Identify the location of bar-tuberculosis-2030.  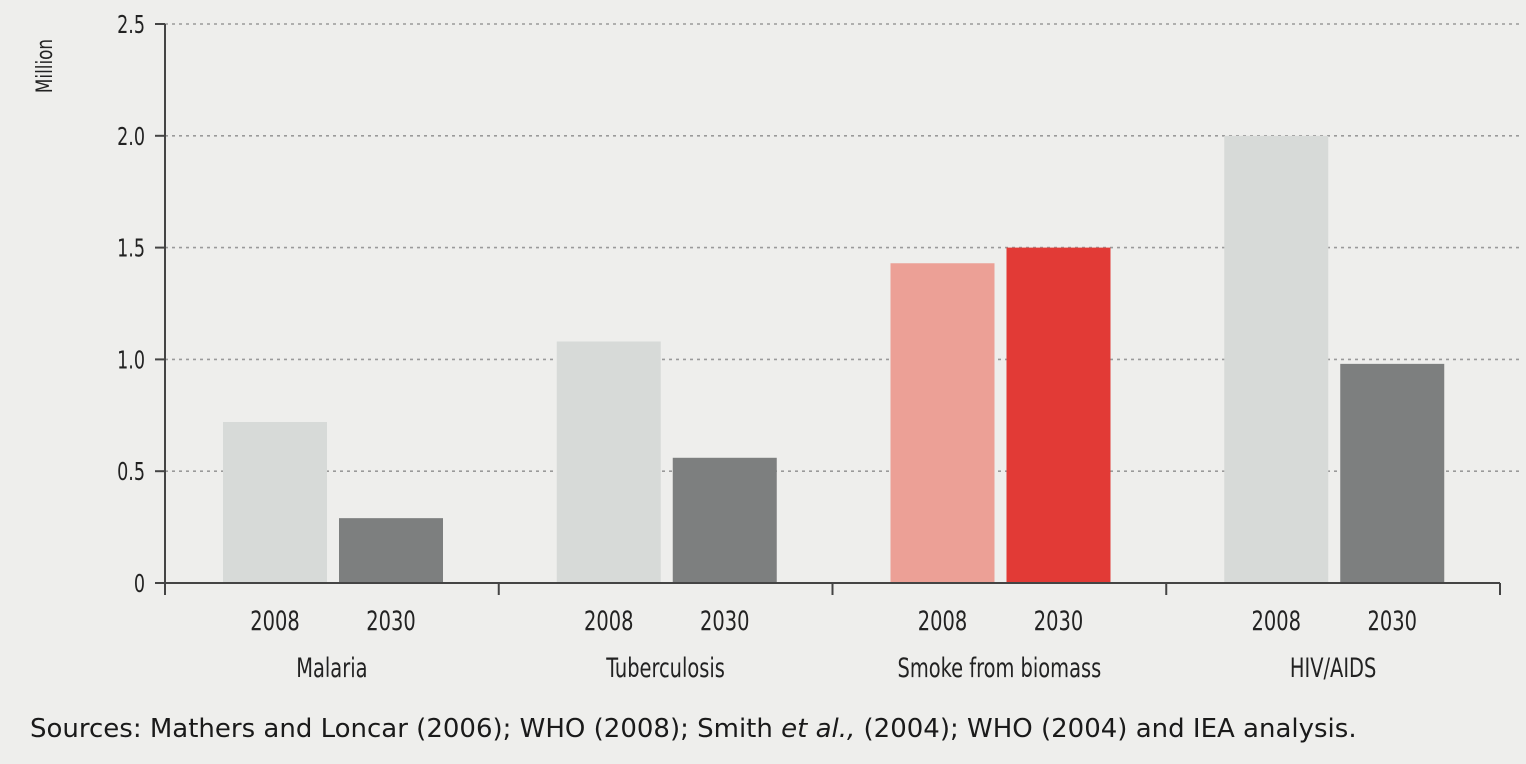
(724, 520).